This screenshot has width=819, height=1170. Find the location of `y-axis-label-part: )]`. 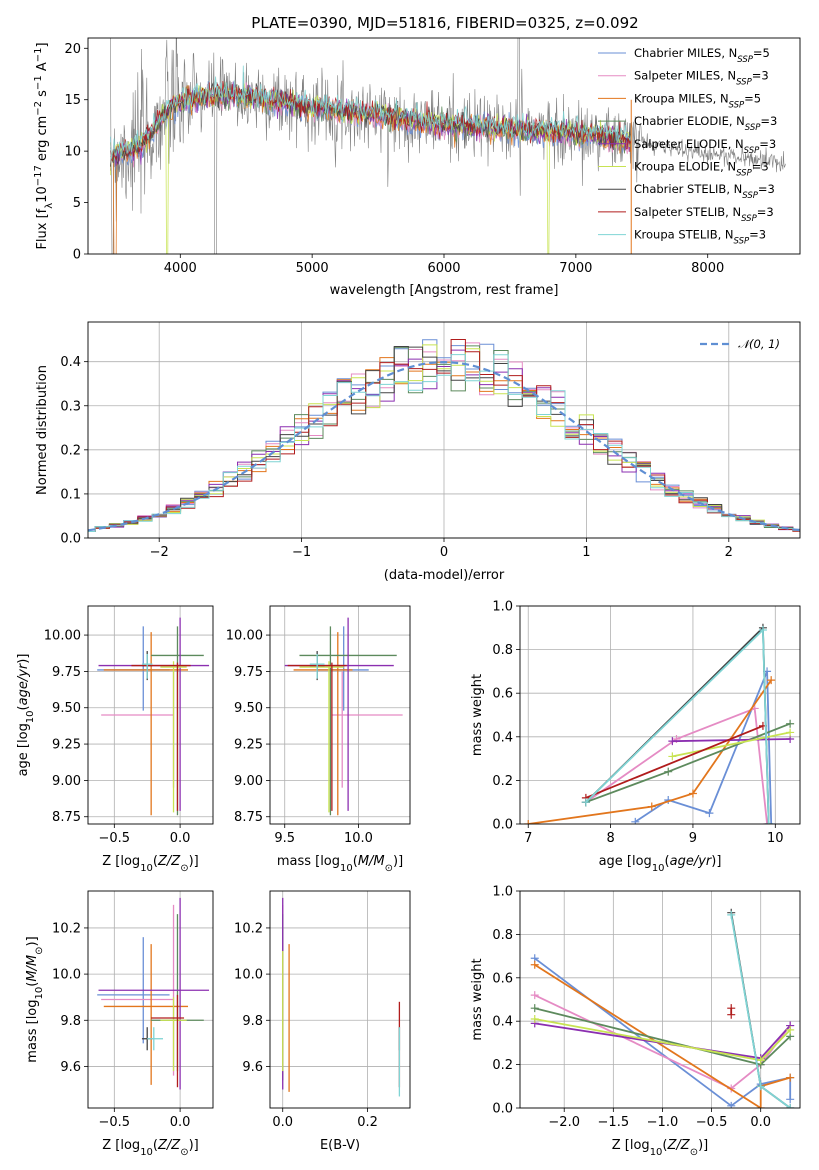

y-axis-label-part: )] is located at coordinates (32, 941).